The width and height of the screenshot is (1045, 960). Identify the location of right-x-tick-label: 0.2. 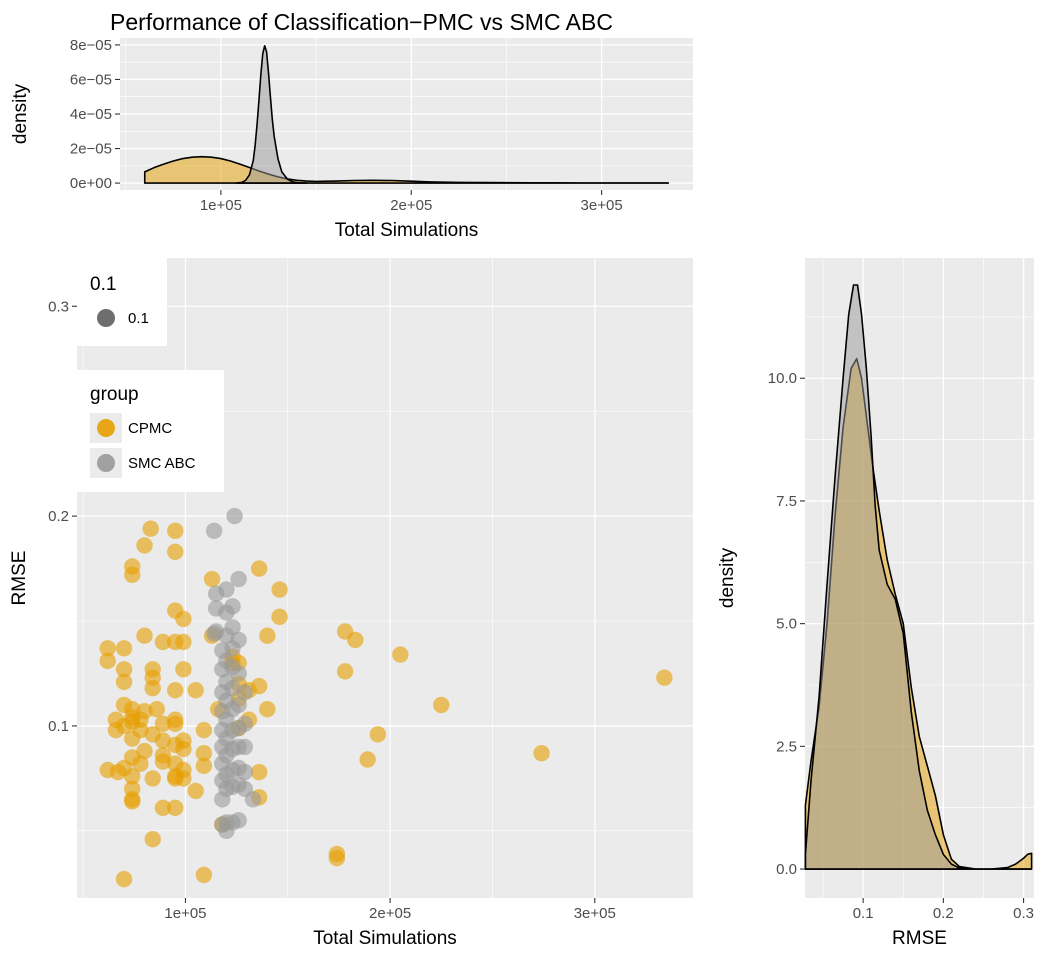
(943, 913).